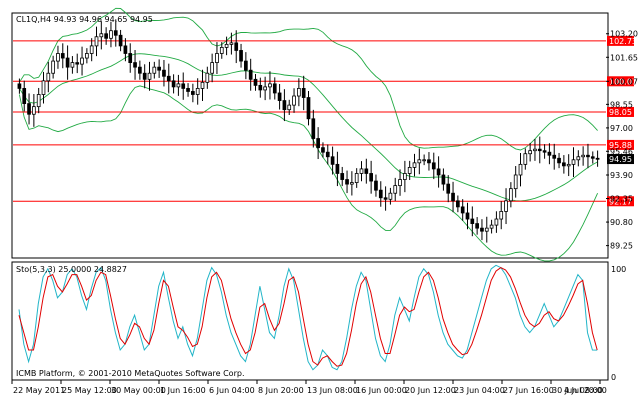 This screenshot has width=639, height=417. What do you see at coordinates (621, 128) in the screenshot?
I see `price-tick-label: 97.00` at bounding box center [621, 128].